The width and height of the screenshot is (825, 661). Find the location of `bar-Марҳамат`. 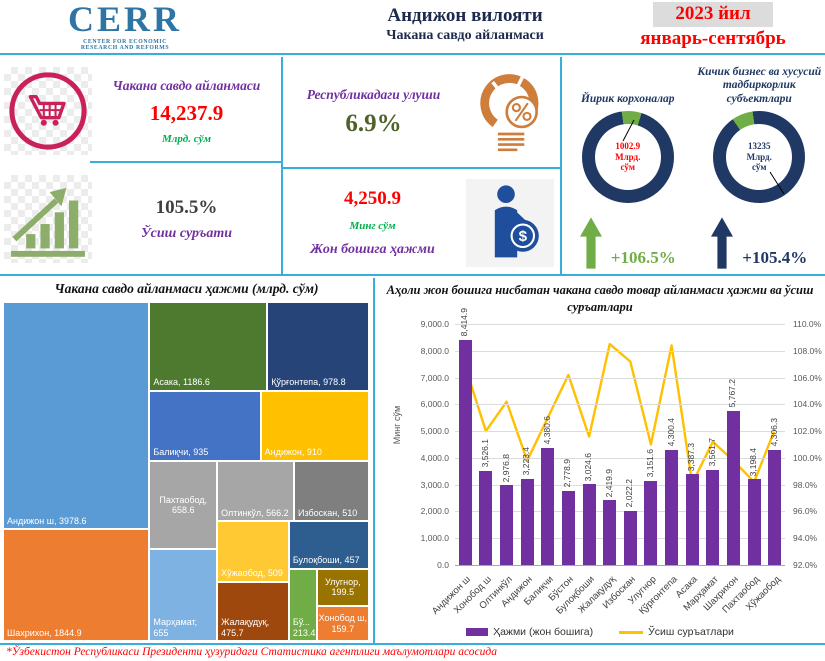

bar-Марҳамат is located at coordinates (713, 517).